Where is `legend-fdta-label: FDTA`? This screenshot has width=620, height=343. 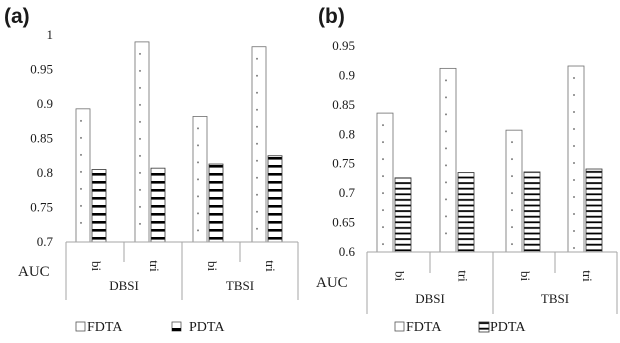
legend-fdta-label: FDTA is located at coordinates (424, 327).